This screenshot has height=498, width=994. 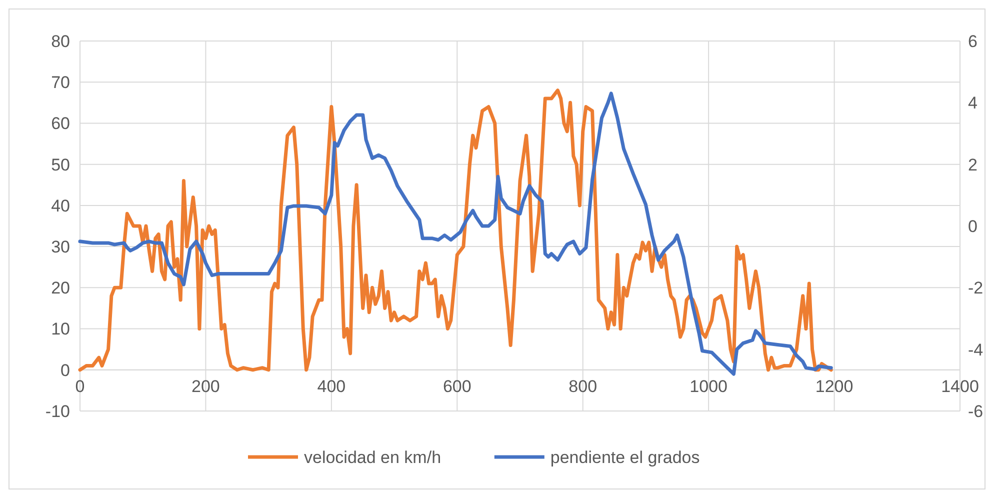 What do you see at coordinates (60, 206) in the screenshot?
I see `y-tick-label: 40` at bounding box center [60, 206].